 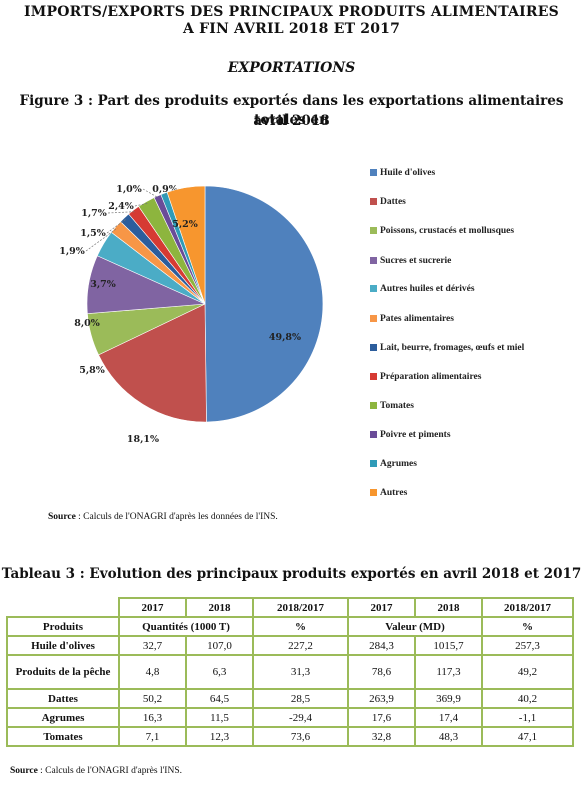 What do you see at coordinates (300, 736) in the screenshot?
I see `cell: 73,6` at bounding box center [300, 736].